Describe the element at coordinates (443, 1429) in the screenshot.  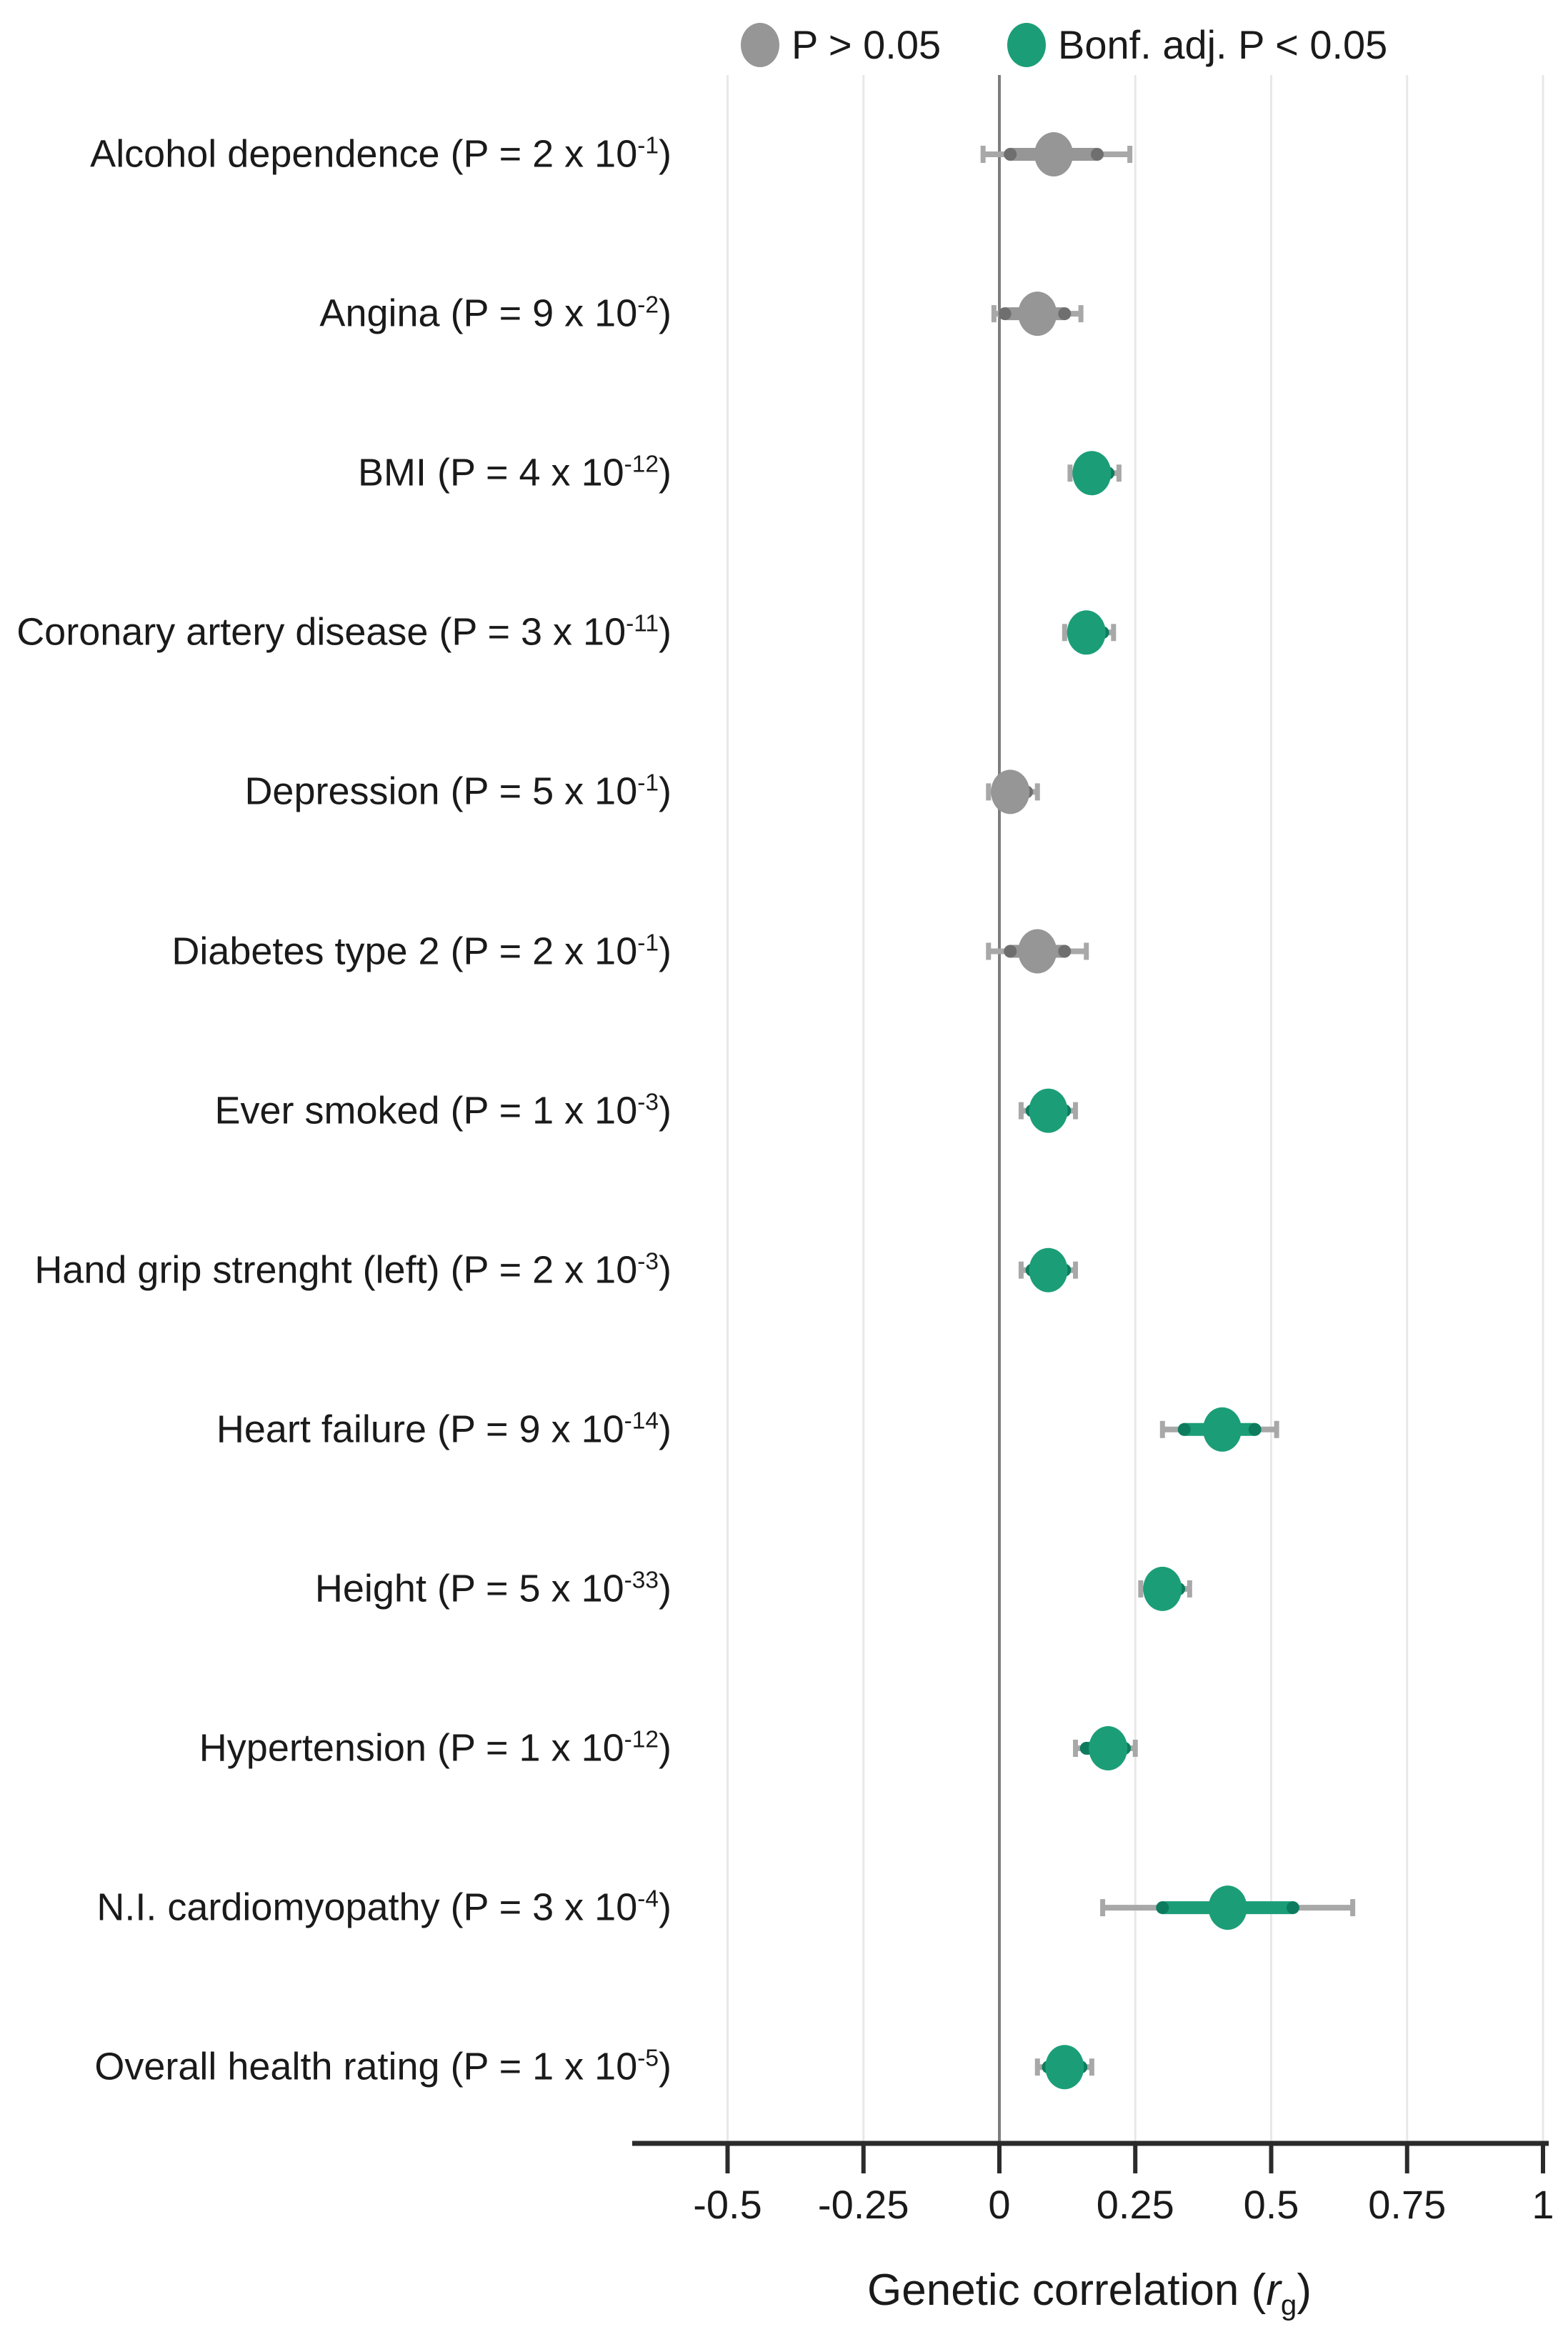
I see `row-label: Heart failure (P = 9 x 10-14)` at that location.